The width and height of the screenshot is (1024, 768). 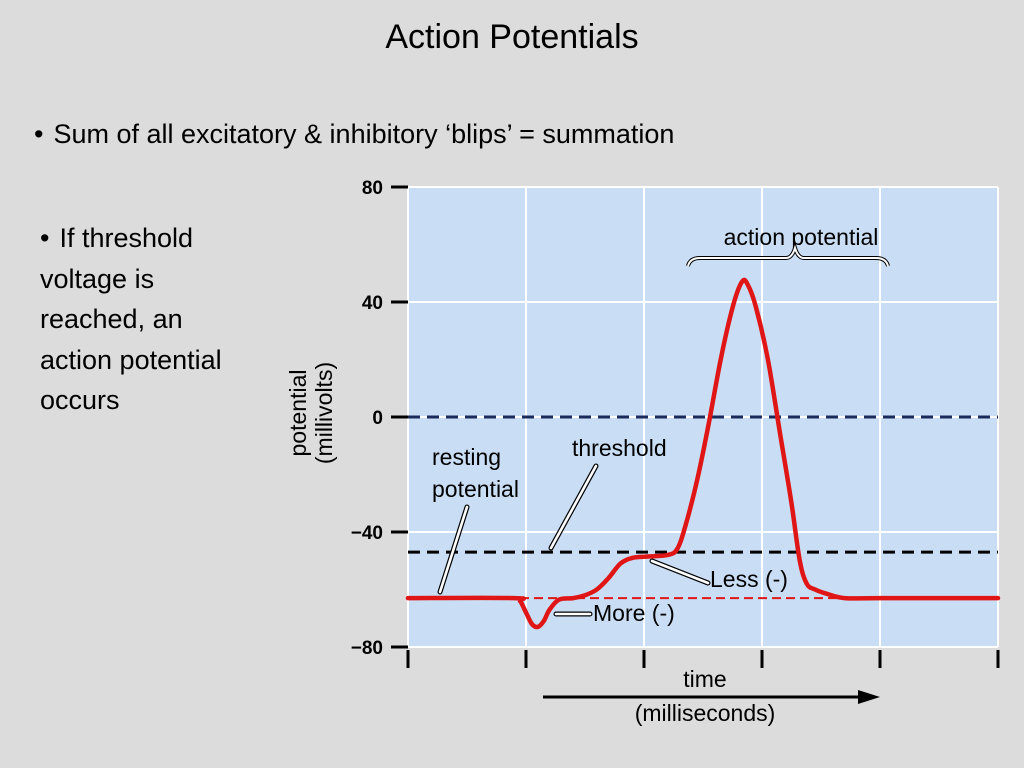 What do you see at coordinates (512, 37) in the screenshot?
I see `slide-title: Action Potentials` at bounding box center [512, 37].